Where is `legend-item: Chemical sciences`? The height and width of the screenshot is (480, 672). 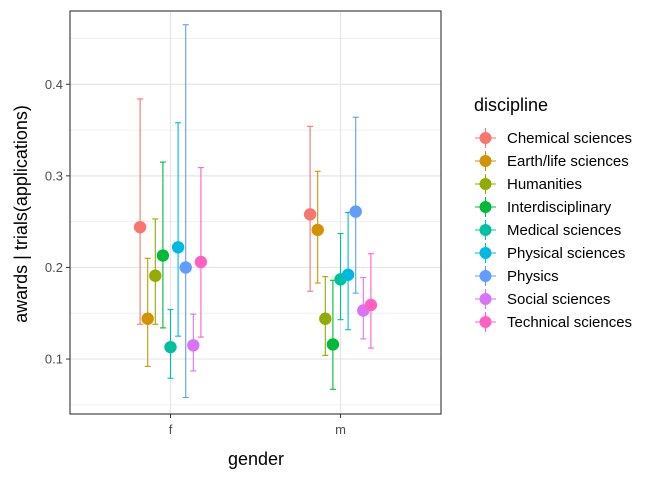
legend-item: Chemical sciences is located at coordinates (553, 138).